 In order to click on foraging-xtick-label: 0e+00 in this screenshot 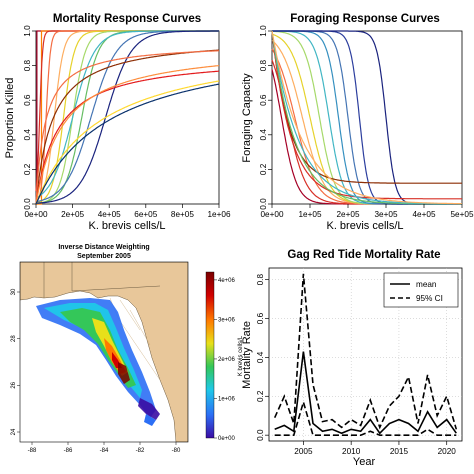, I will do `click(272, 214)`.